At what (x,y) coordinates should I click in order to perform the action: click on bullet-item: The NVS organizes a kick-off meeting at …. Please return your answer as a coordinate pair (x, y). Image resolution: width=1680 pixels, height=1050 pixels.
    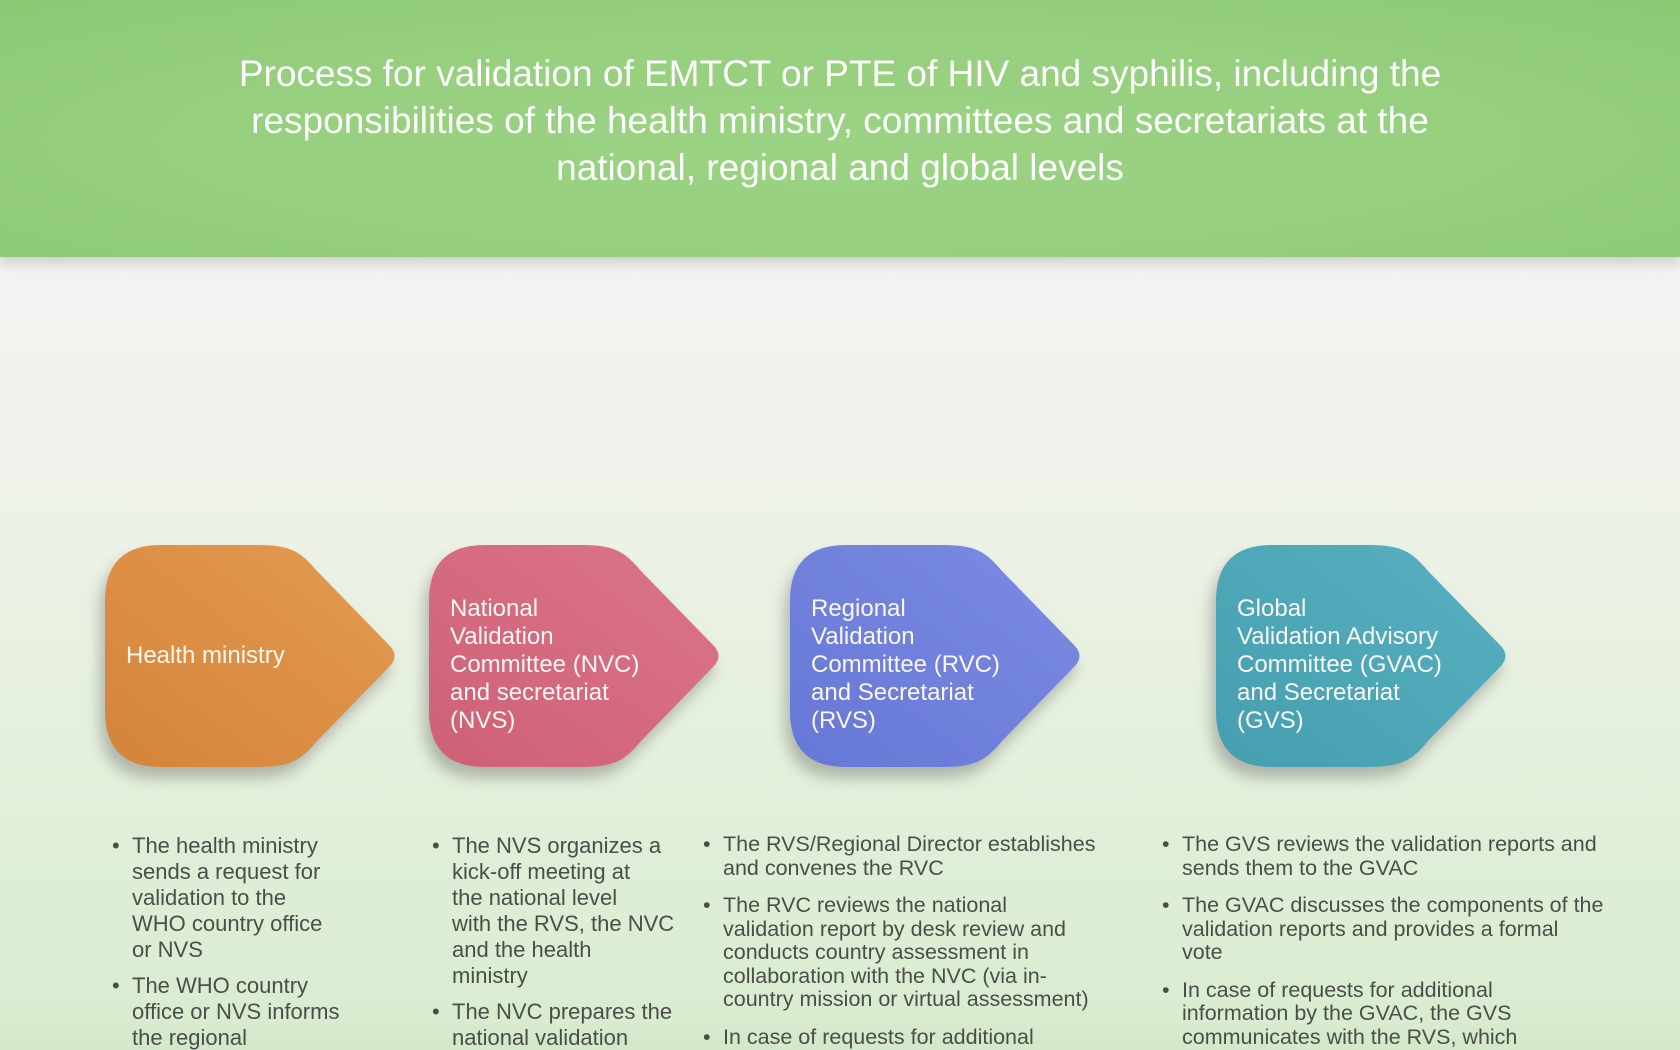
    Looking at the image, I should click on (572, 911).